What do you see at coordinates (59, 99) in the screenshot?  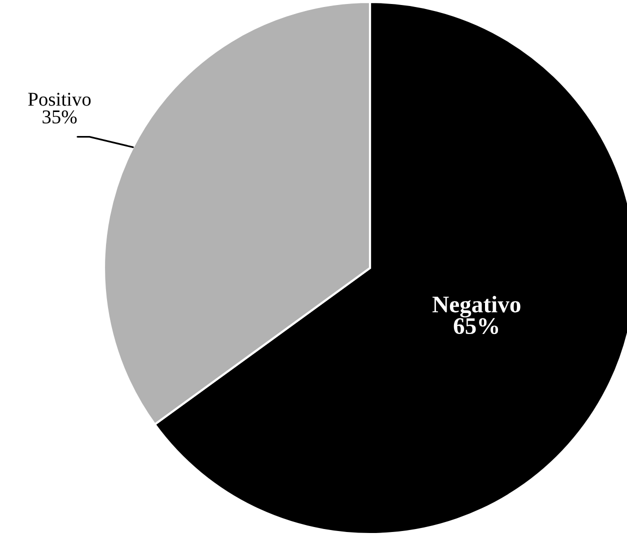 I see `slice-label: Positivo` at bounding box center [59, 99].